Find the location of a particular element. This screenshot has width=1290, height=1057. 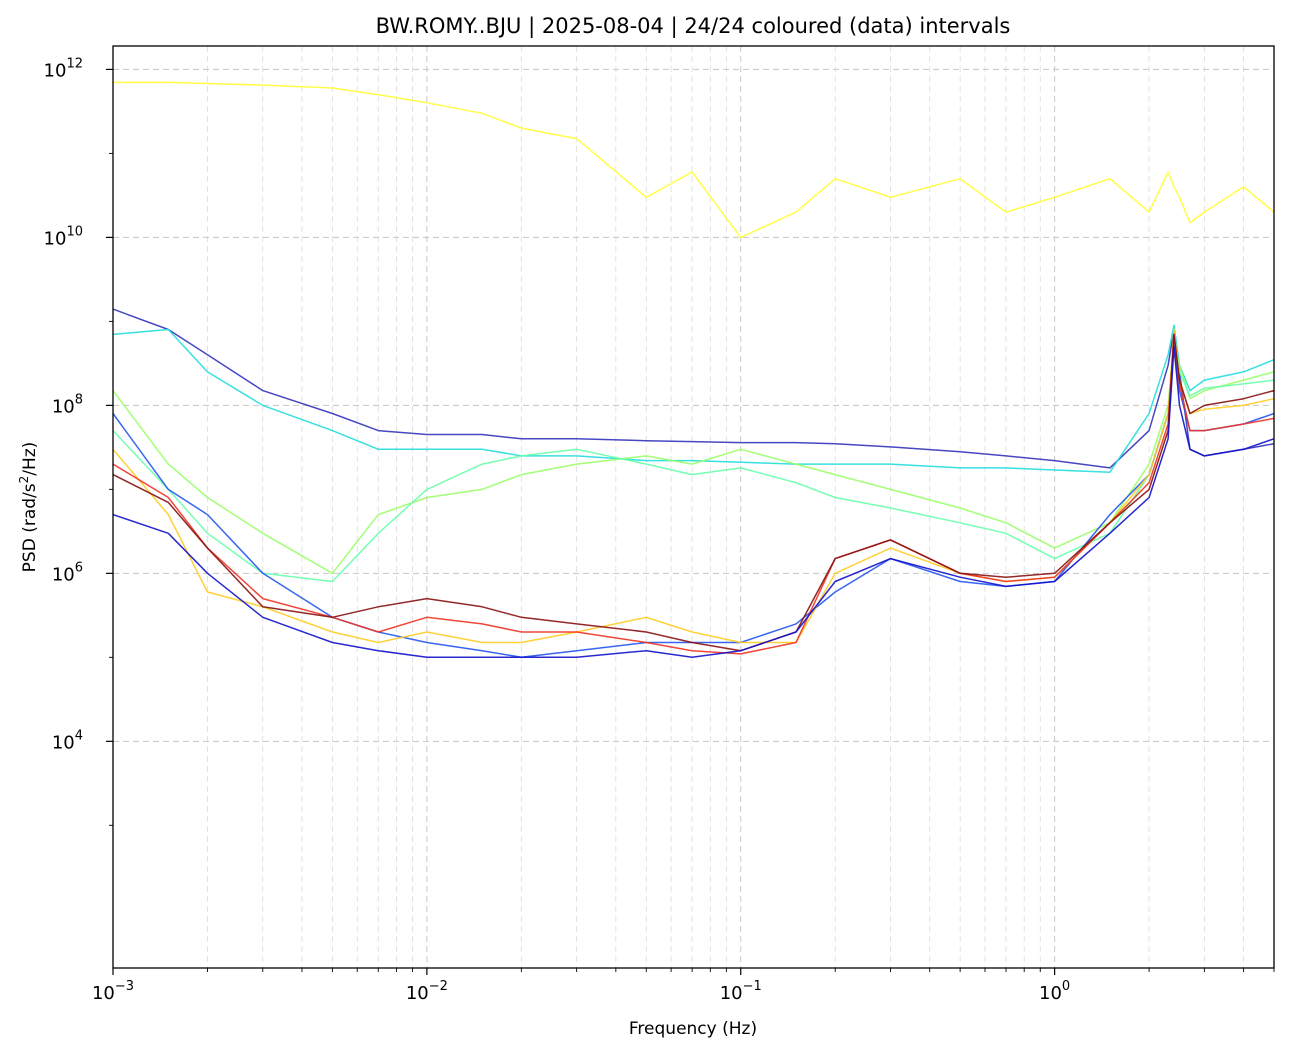

y-tick-label: 10⁸ is located at coordinates (67, 404).